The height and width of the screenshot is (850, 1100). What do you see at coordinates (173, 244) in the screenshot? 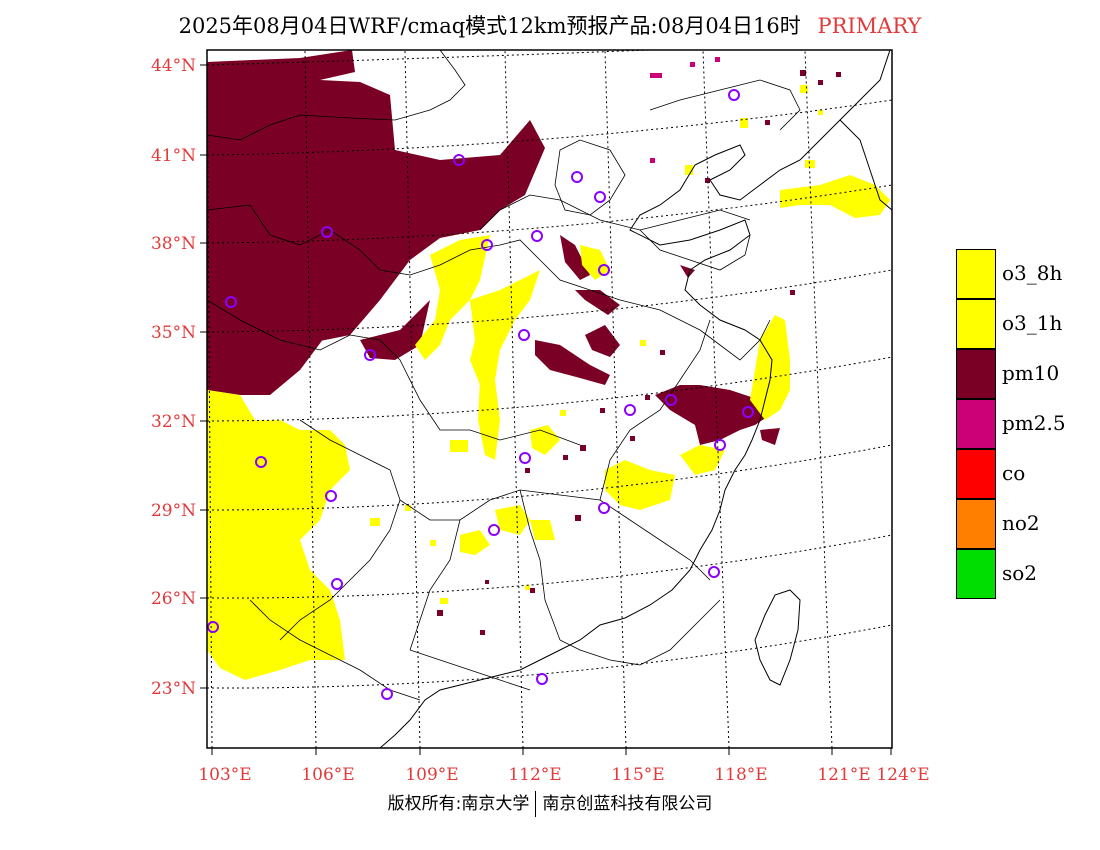
I see `lat-label: 38°N` at bounding box center [173, 244].